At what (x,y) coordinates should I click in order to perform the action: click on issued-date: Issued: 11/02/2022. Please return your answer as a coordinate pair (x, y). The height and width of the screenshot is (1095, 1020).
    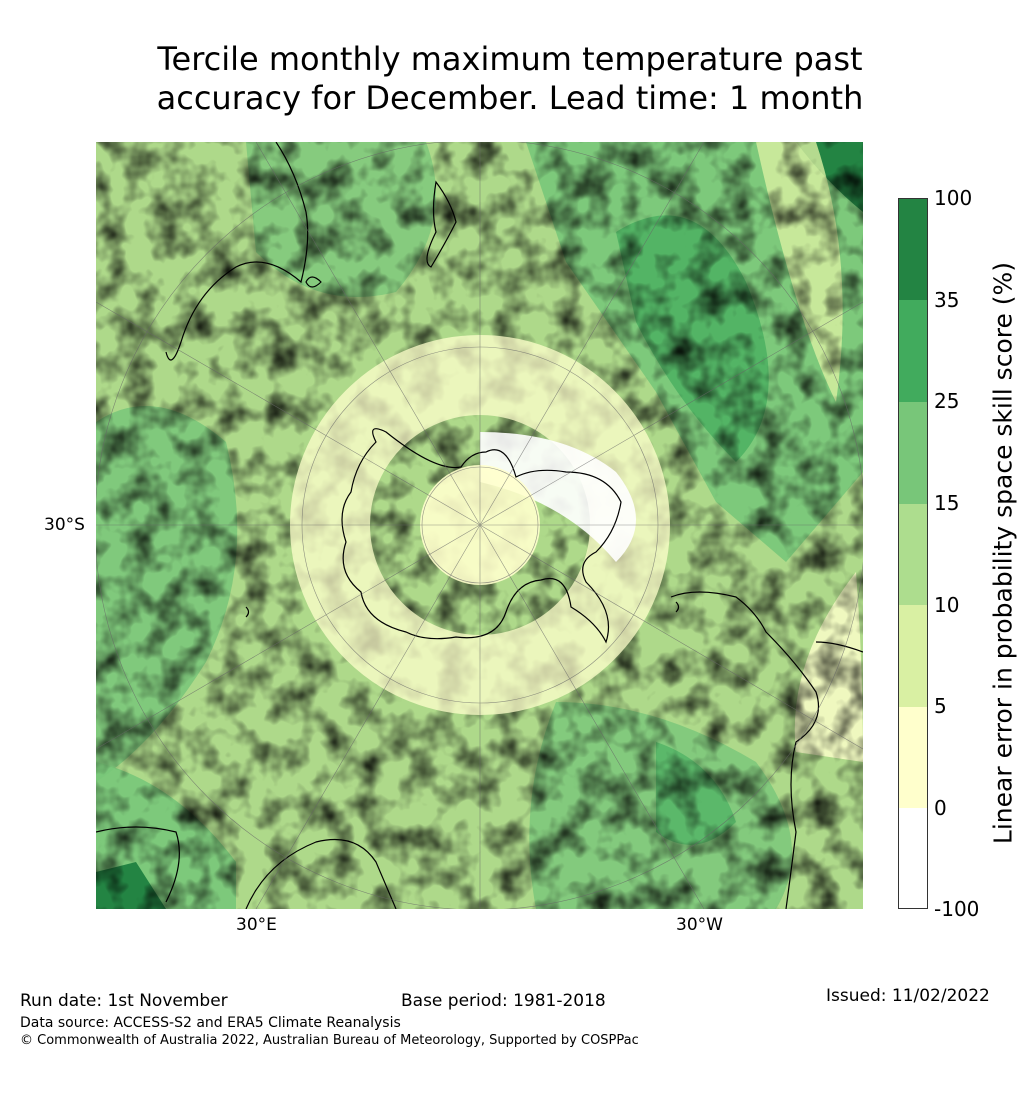
    Looking at the image, I should click on (908, 996).